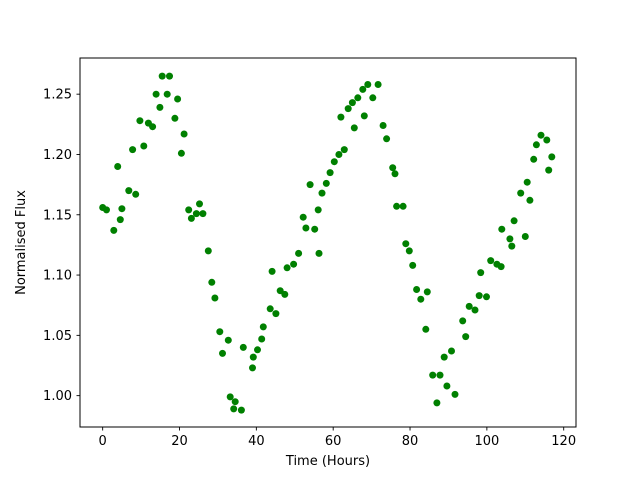  What do you see at coordinates (563, 441) in the screenshot?
I see `x-tick-label: 120` at bounding box center [563, 441].